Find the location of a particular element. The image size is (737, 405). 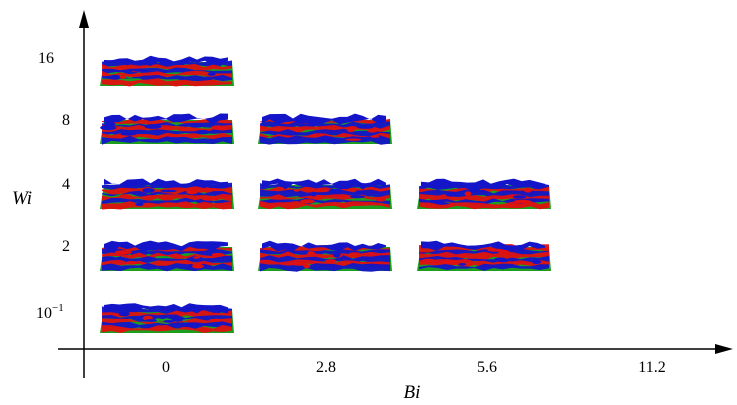

x-tick-label-2.8: 2.8 is located at coordinates (326, 367).